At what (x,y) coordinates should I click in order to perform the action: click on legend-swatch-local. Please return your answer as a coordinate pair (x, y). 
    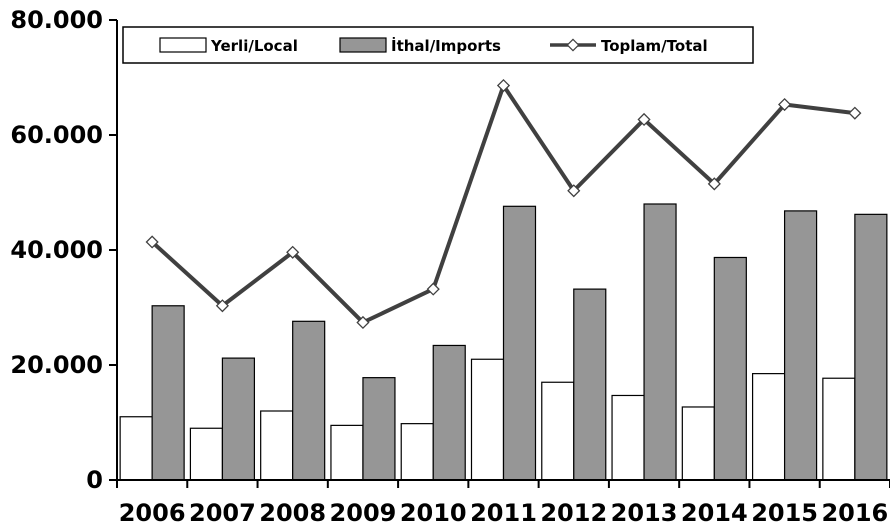
    Looking at the image, I should click on (183, 45).